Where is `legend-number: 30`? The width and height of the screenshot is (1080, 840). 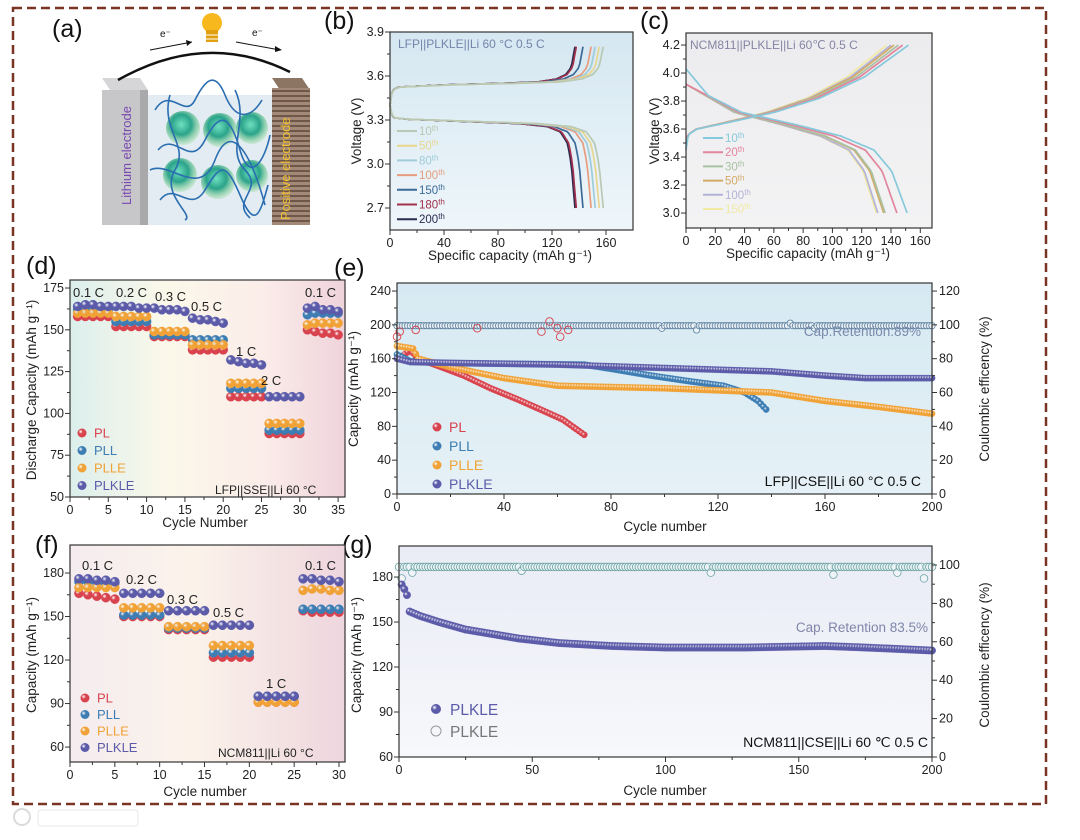 legend-number: 30 is located at coordinates (731, 167).